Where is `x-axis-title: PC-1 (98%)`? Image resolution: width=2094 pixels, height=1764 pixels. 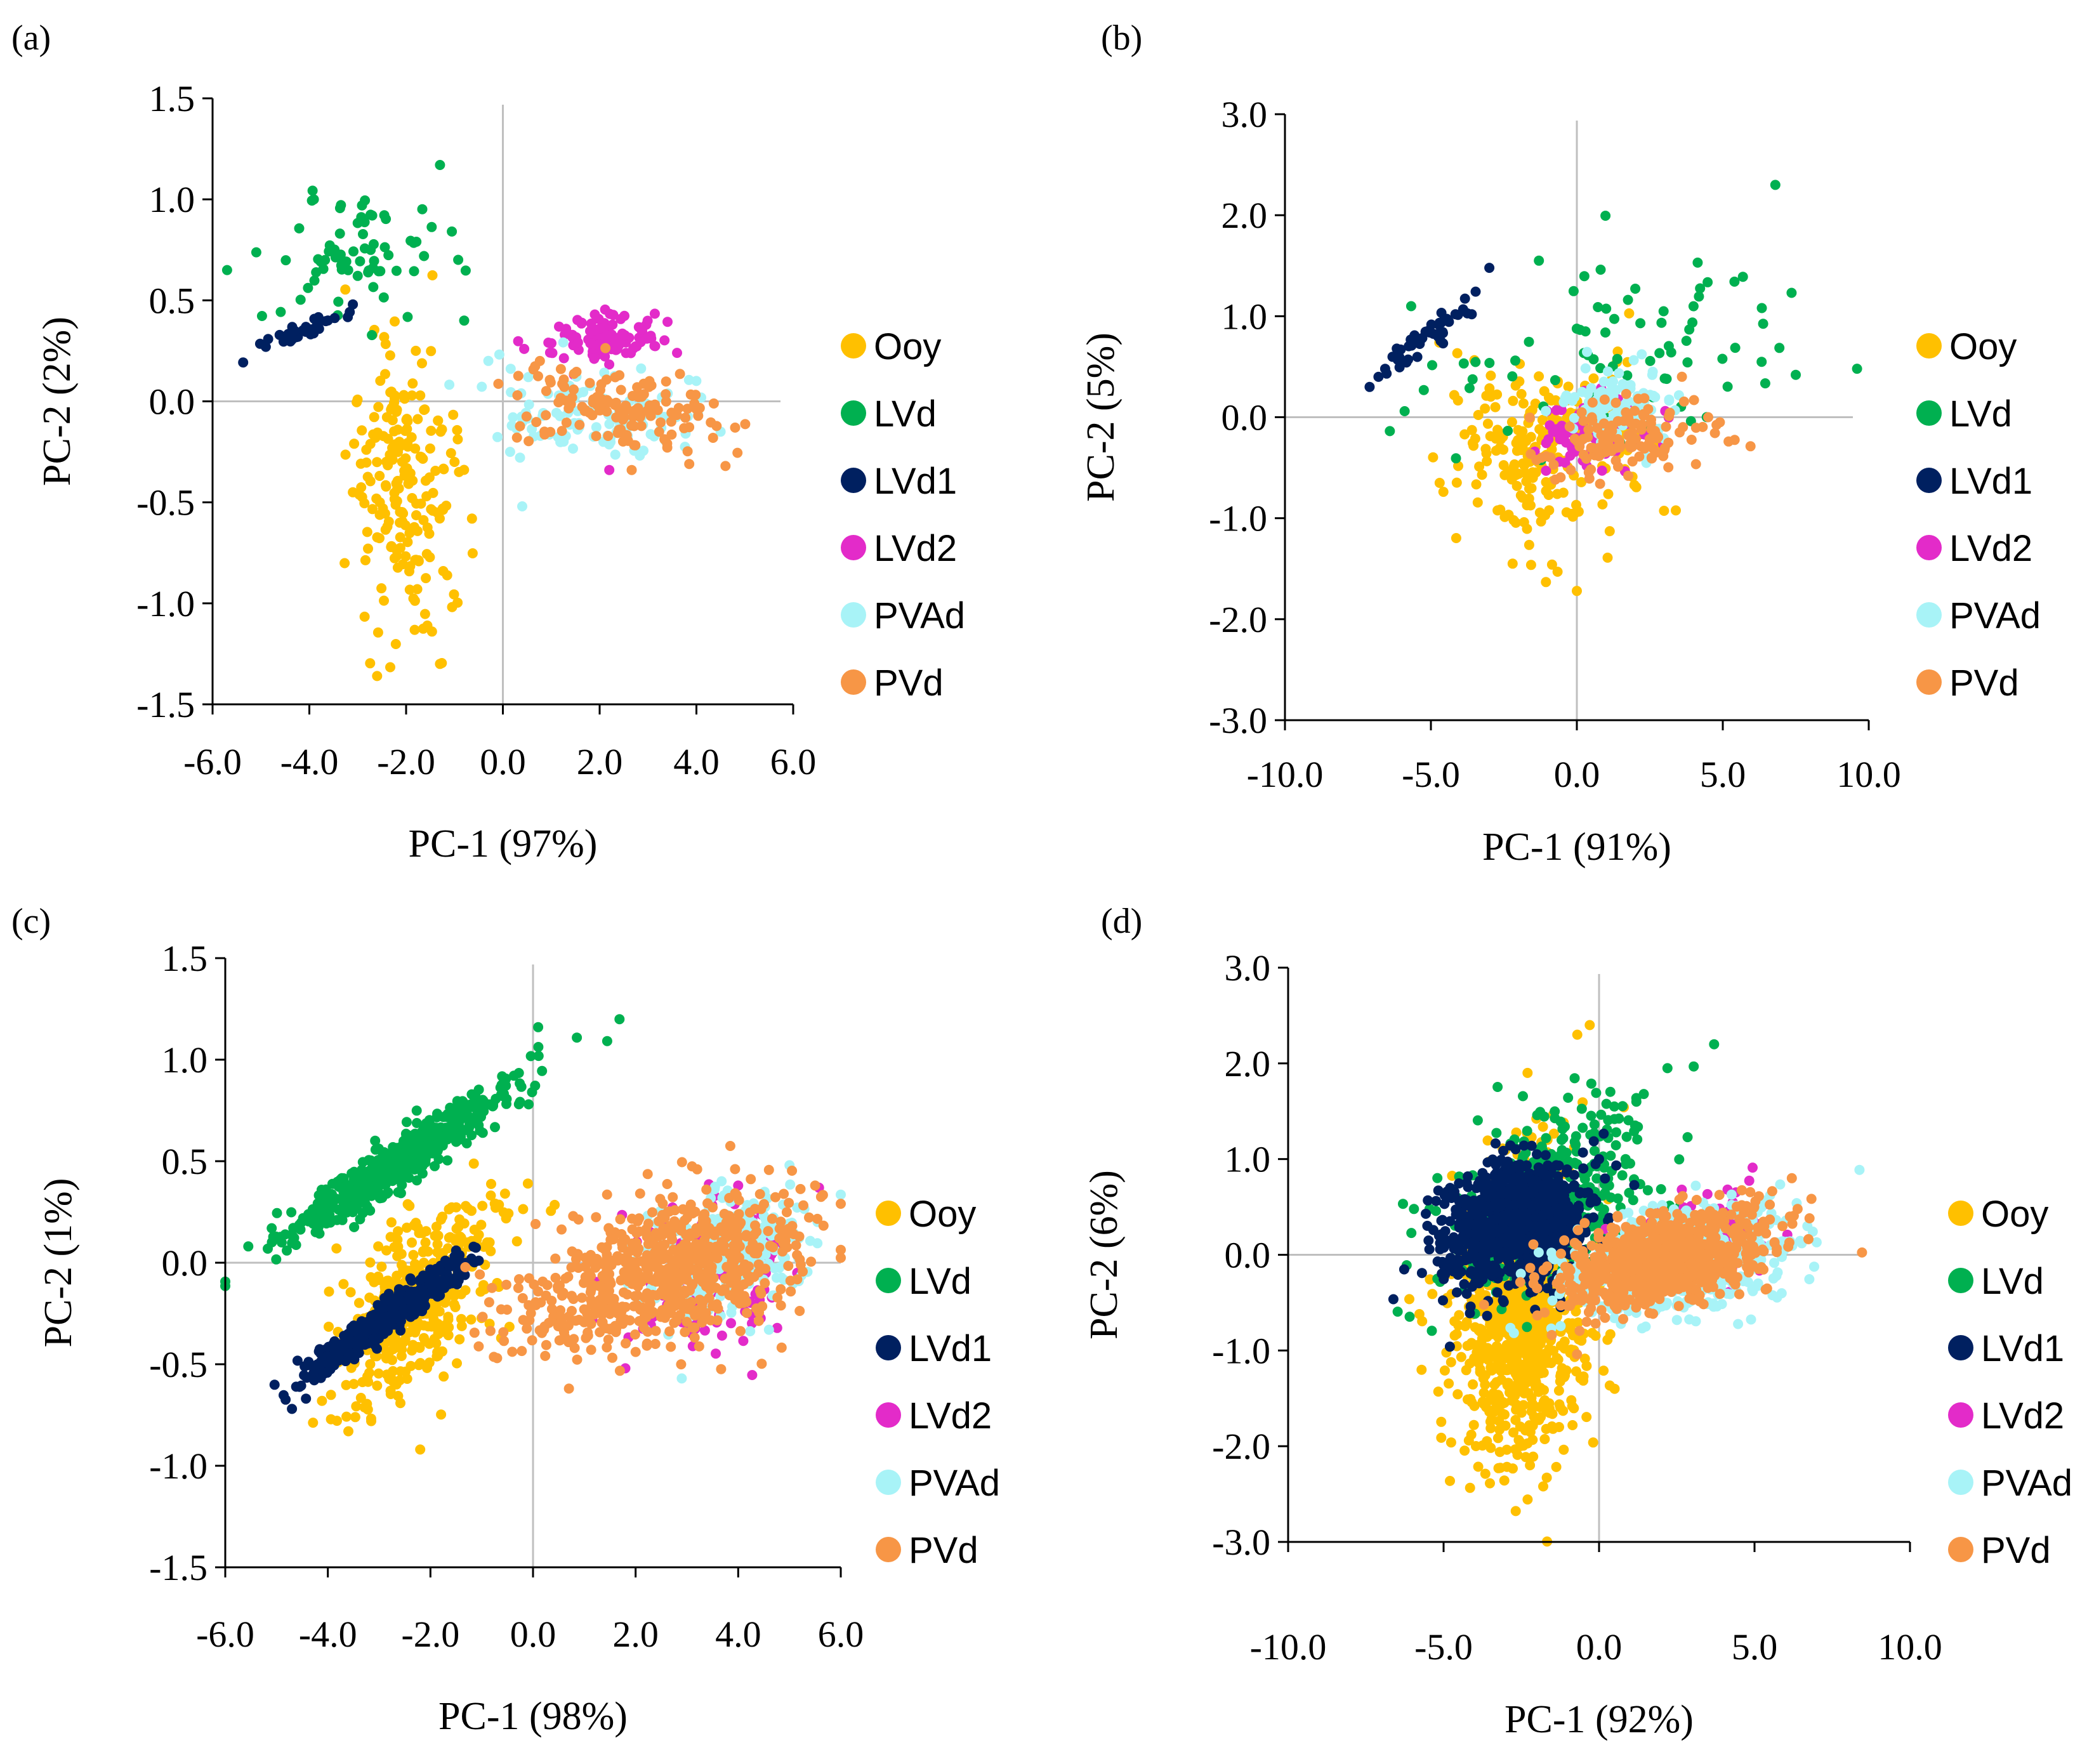
x-axis-title: PC-1 (98%) is located at coordinates (533, 1716).